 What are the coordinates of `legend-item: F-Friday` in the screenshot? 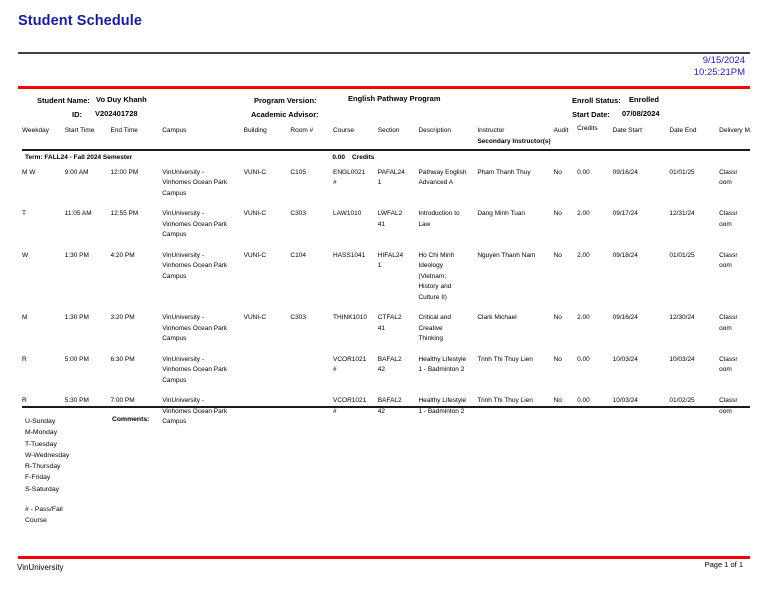 It's located at (38, 478).